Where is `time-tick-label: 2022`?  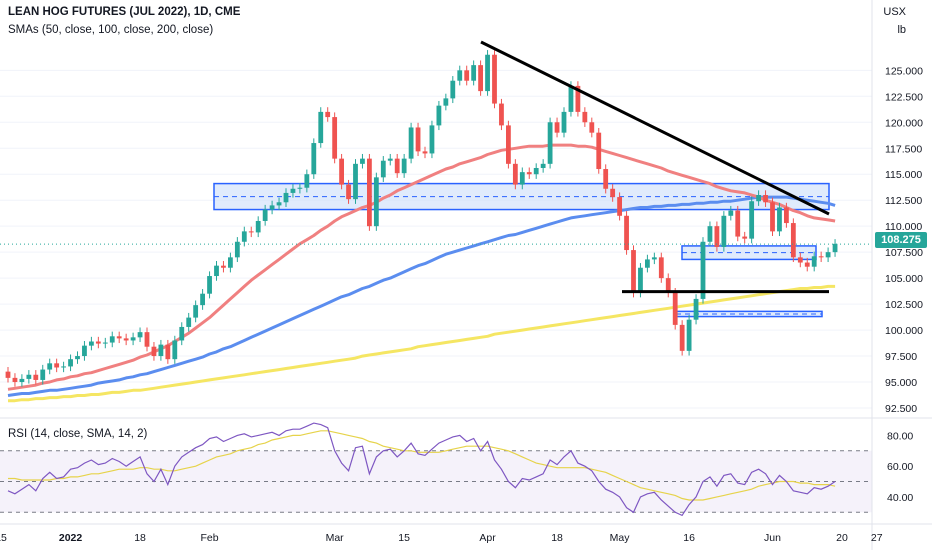
time-tick-label: 2022 is located at coordinates (71, 538).